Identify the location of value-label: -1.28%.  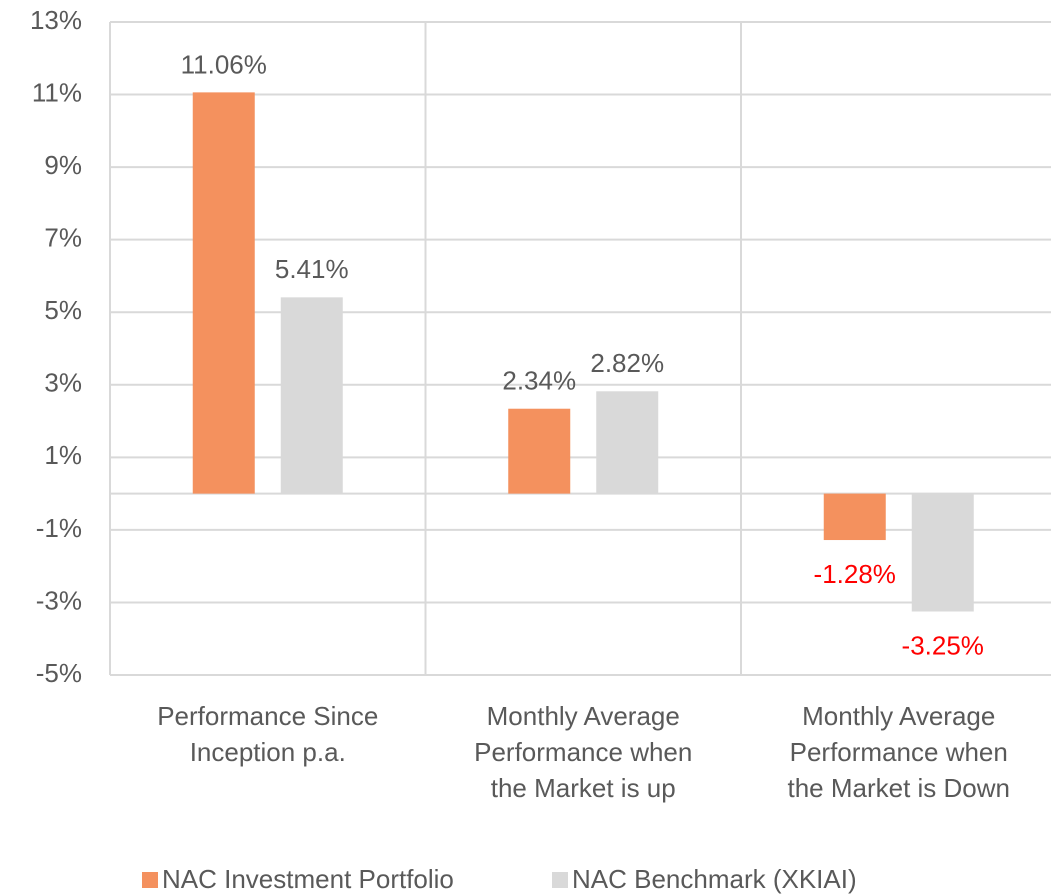
(855, 574).